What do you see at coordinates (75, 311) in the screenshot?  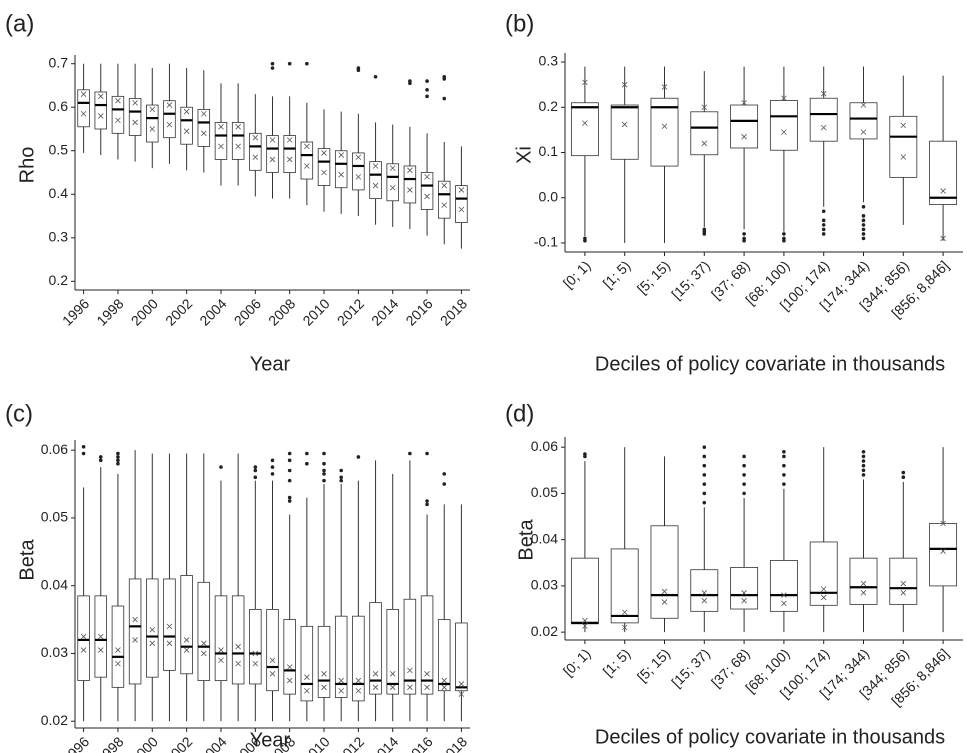 I see `x-tick-label: 1996` at bounding box center [75, 311].